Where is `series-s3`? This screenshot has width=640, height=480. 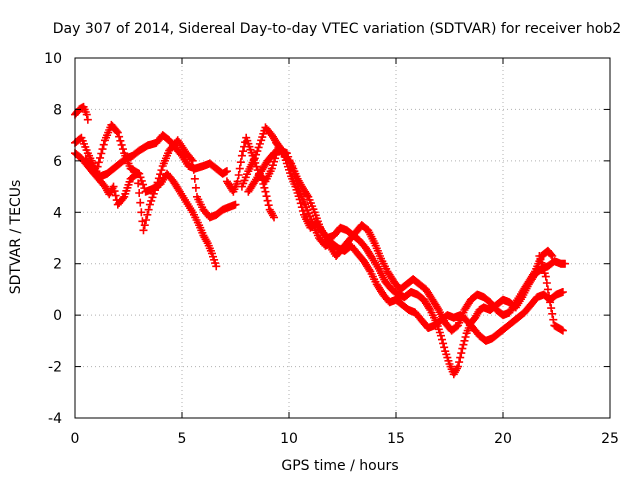 series-s3 is located at coordinates (151, 156).